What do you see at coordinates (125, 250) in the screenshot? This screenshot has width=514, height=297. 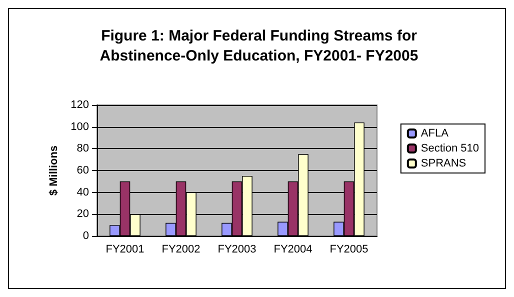 I see `x-tick-label: FY2001` at bounding box center [125, 250].